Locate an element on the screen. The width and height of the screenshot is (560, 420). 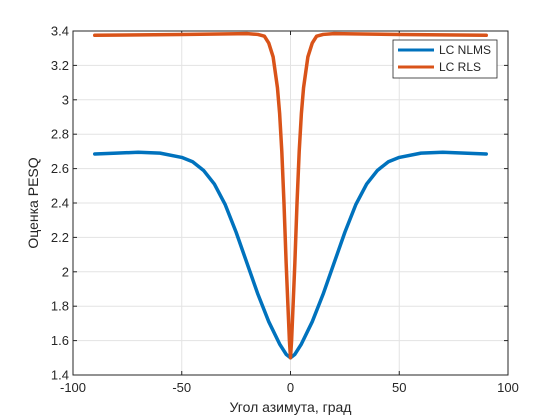
y-tick-label: 3.2 is located at coordinates (60, 65).